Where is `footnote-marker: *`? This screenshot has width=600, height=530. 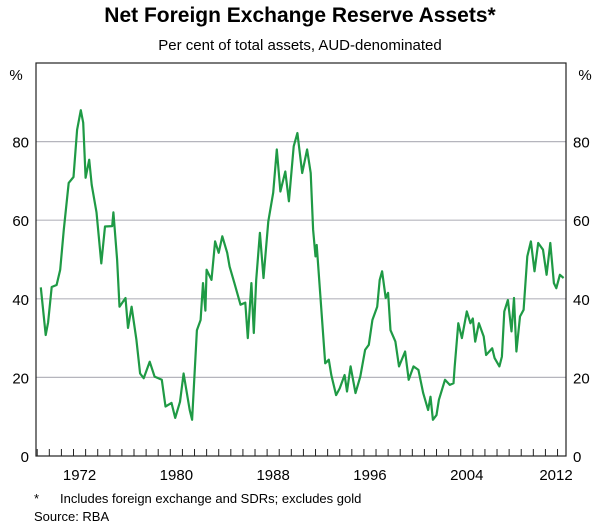 footnote-marker: * is located at coordinates (37, 498).